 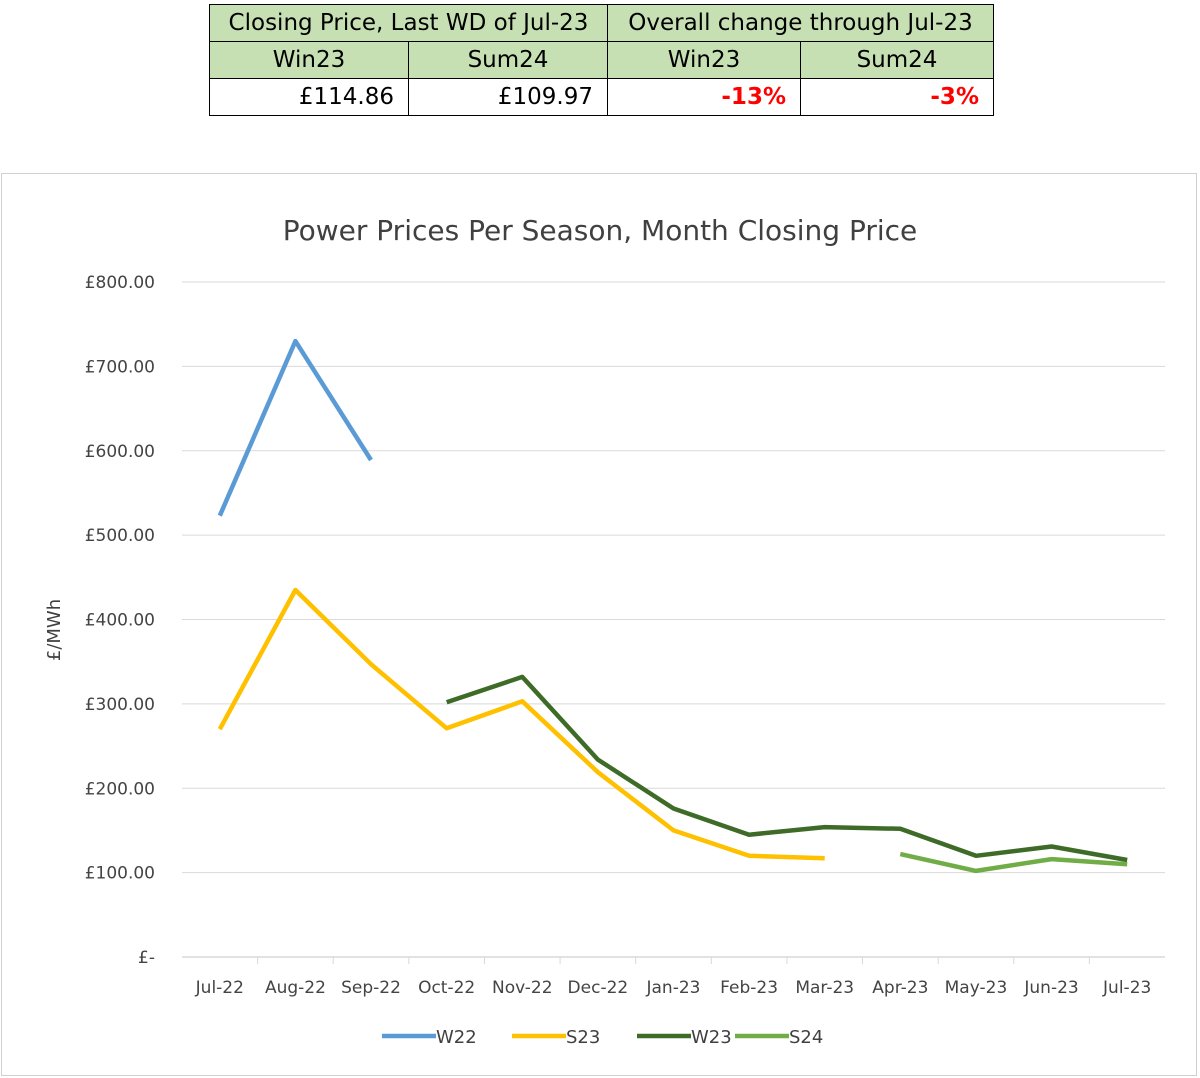 I want to click on legend-label-w22: W22, so click(x=456, y=1037).